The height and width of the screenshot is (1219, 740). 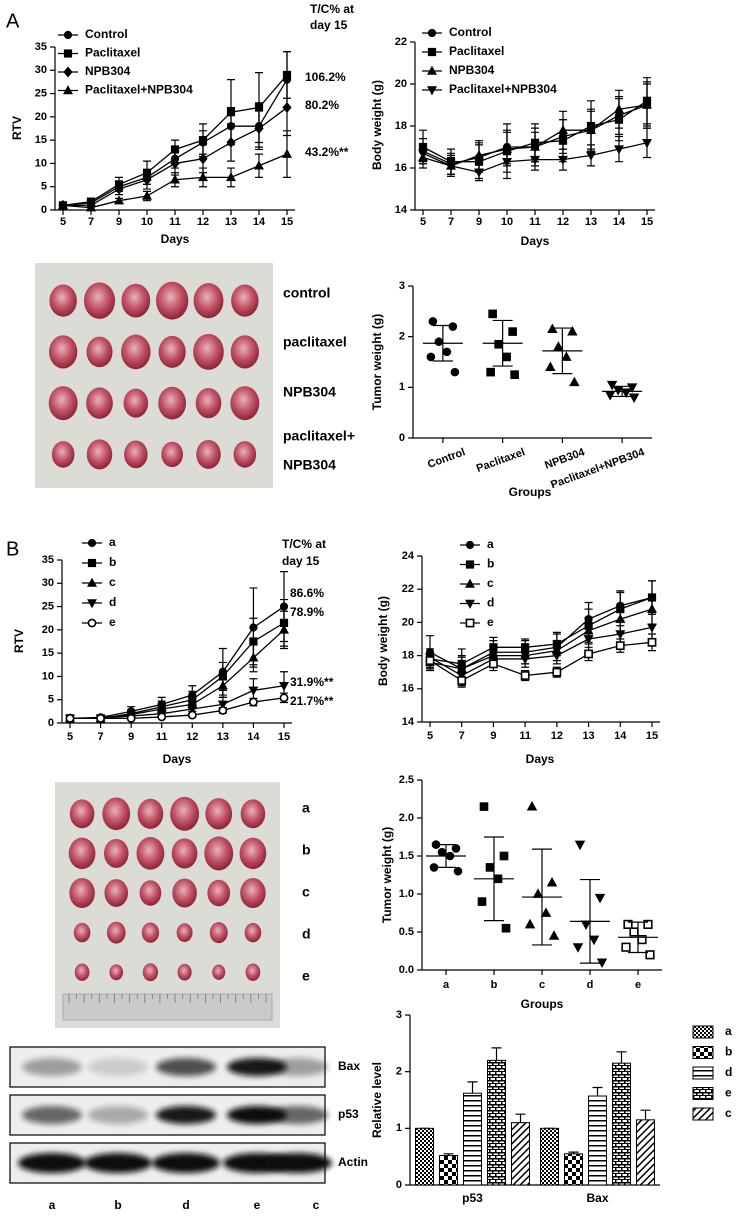 What do you see at coordinates (442, 343) in the screenshot?
I see `sd-bar` at bounding box center [442, 343].